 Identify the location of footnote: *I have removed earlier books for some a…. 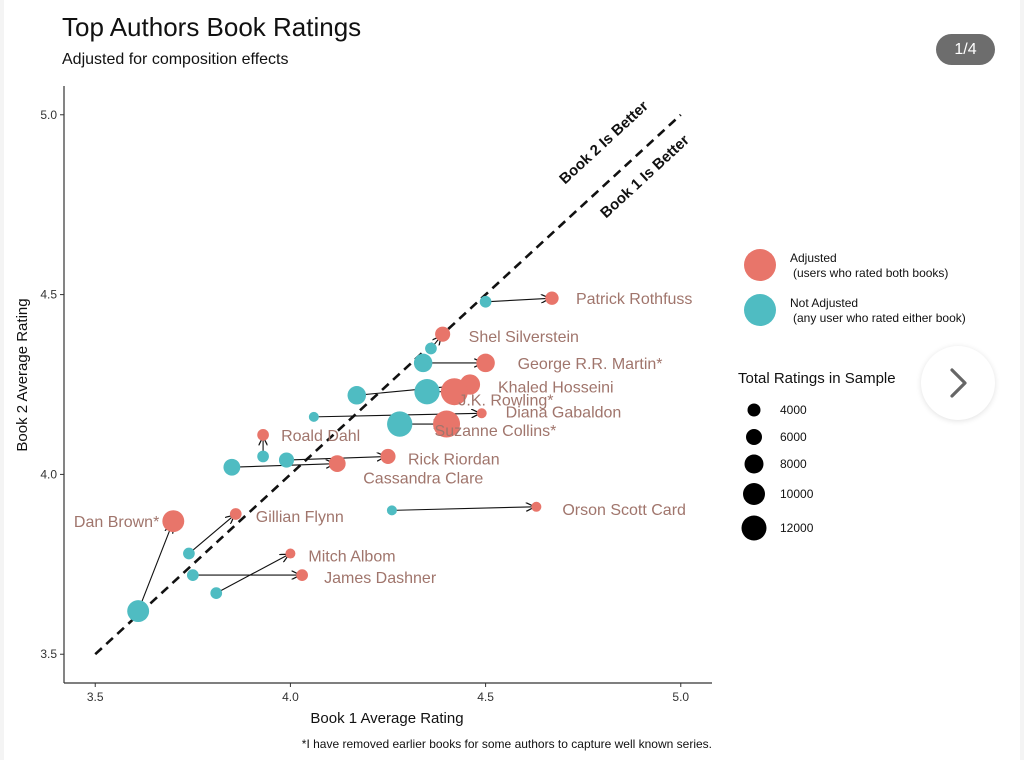
(507, 744).